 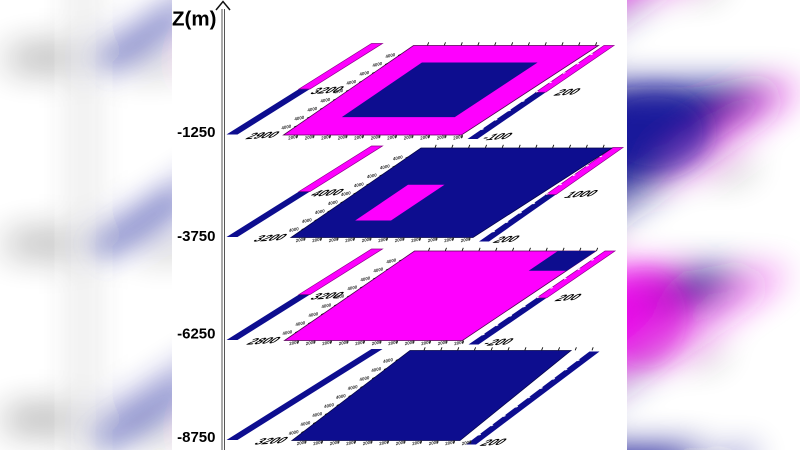 What do you see at coordinates (196, 132) in the screenshot?
I see `svg-text: -1250` at bounding box center [196, 132].